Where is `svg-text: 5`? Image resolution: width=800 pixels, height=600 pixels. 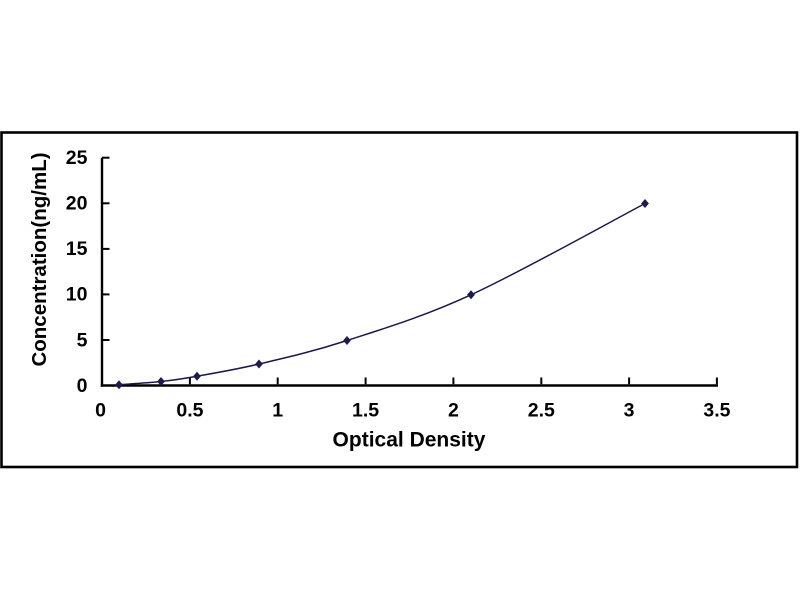
svg-text: 5 is located at coordinates (82, 340).